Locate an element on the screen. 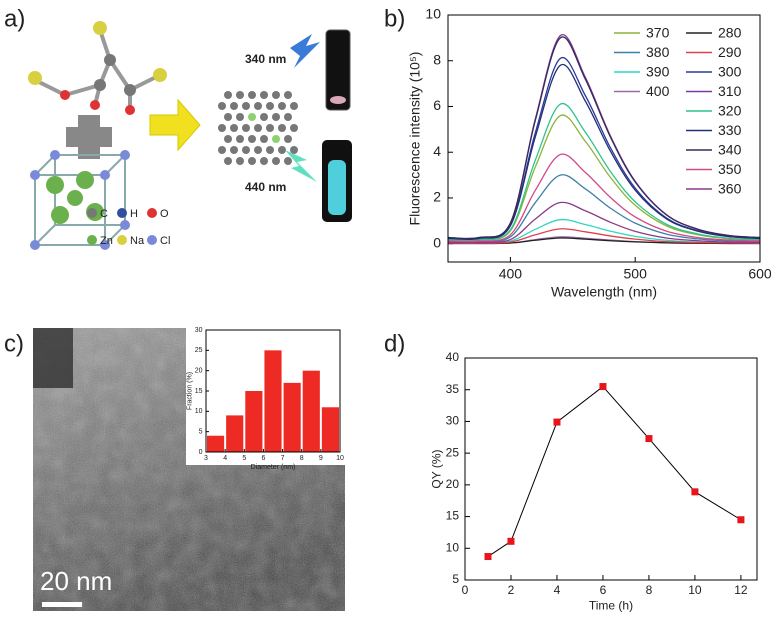  x-tick-label: 400 is located at coordinates (511, 273).